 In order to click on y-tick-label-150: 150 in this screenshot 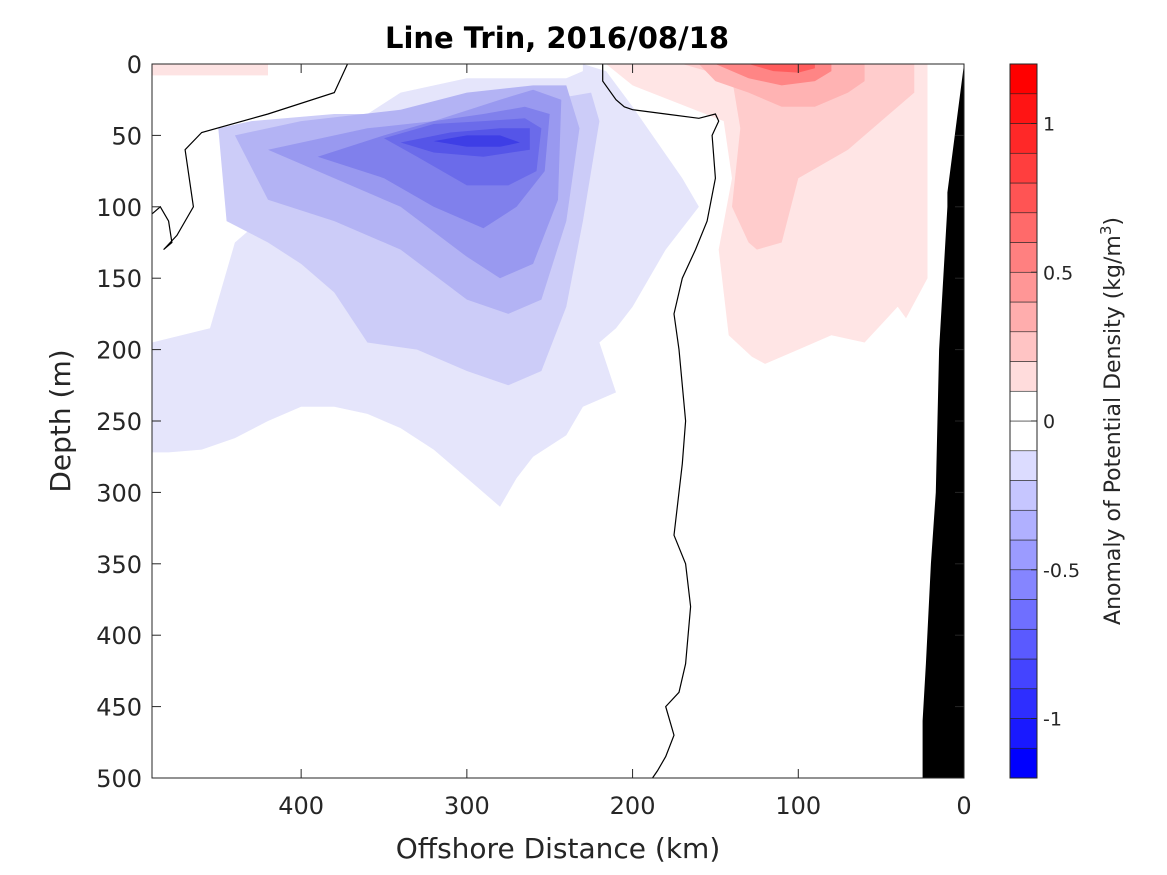, I will do `click(119, 279)`.